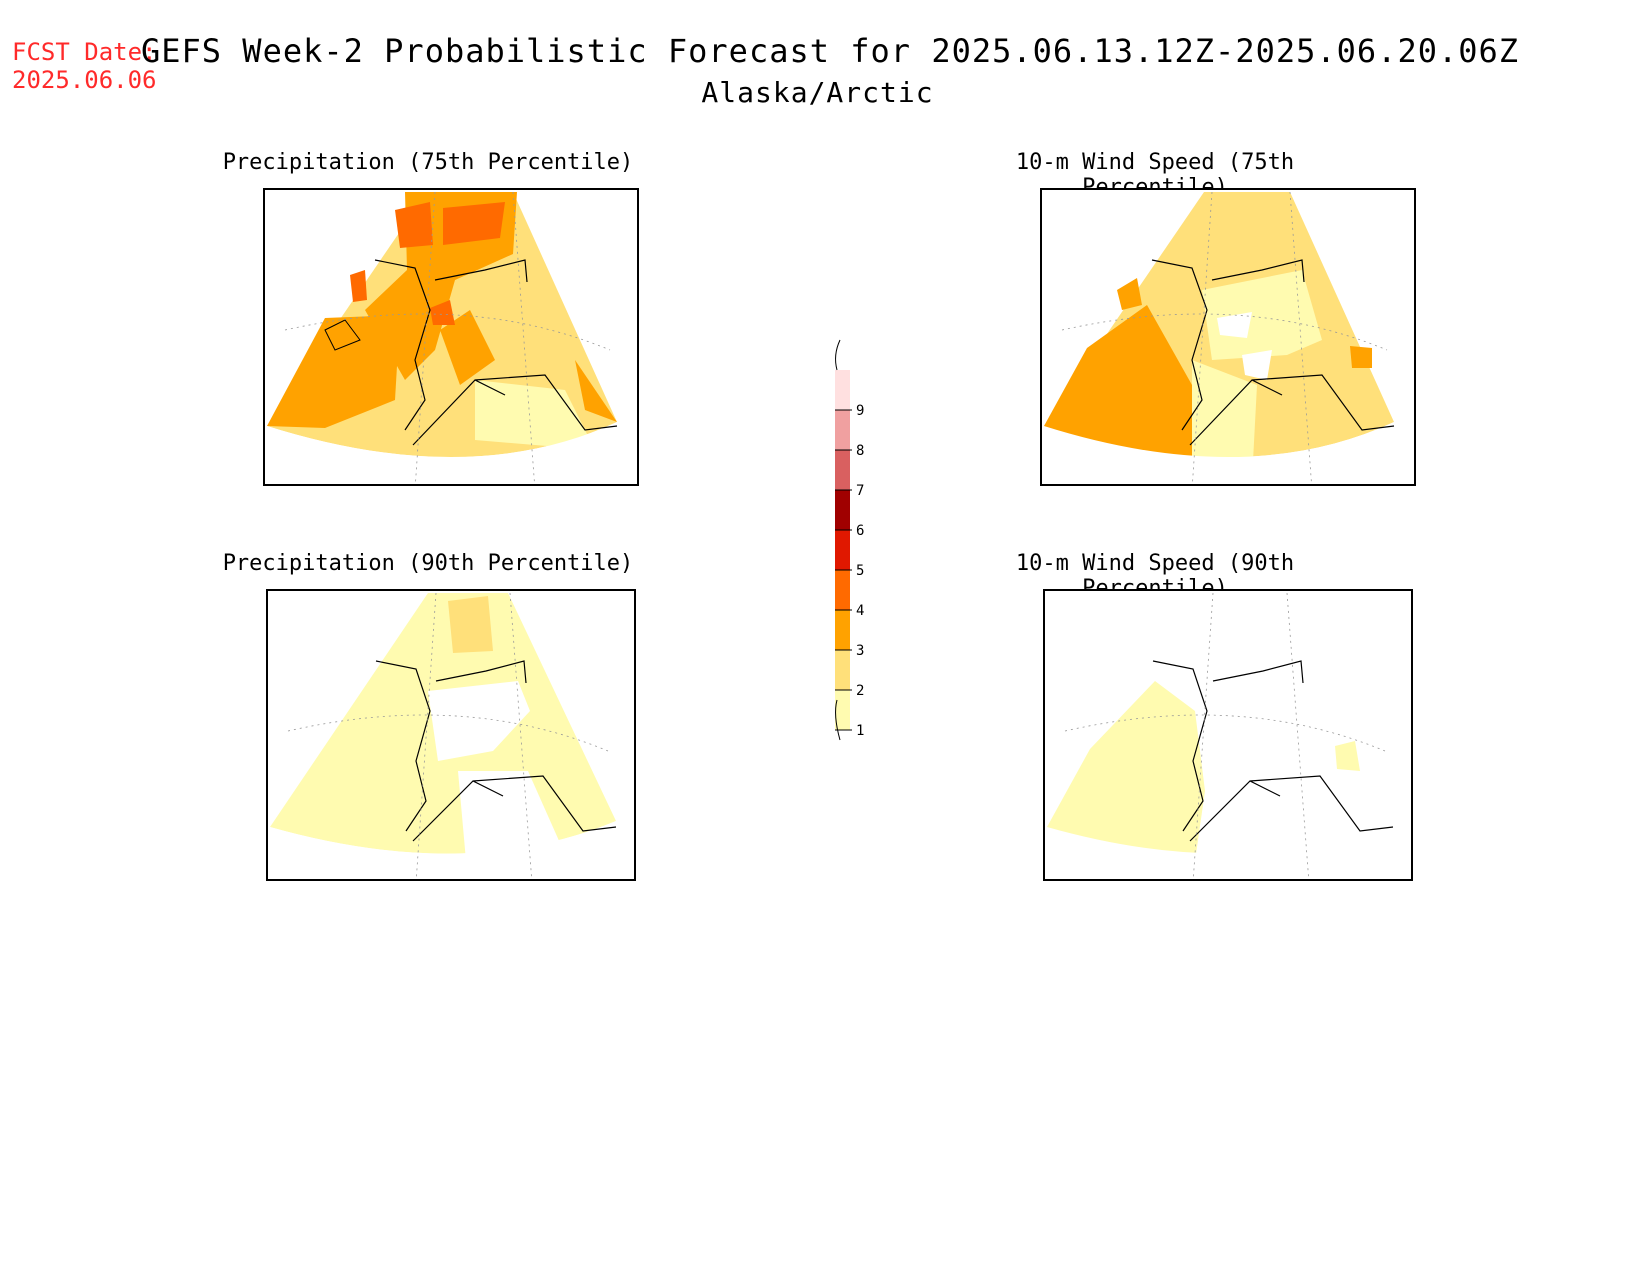 This screenshot has width=1650, height=1275. I want to click on region-orange-center, so click(467, 347).